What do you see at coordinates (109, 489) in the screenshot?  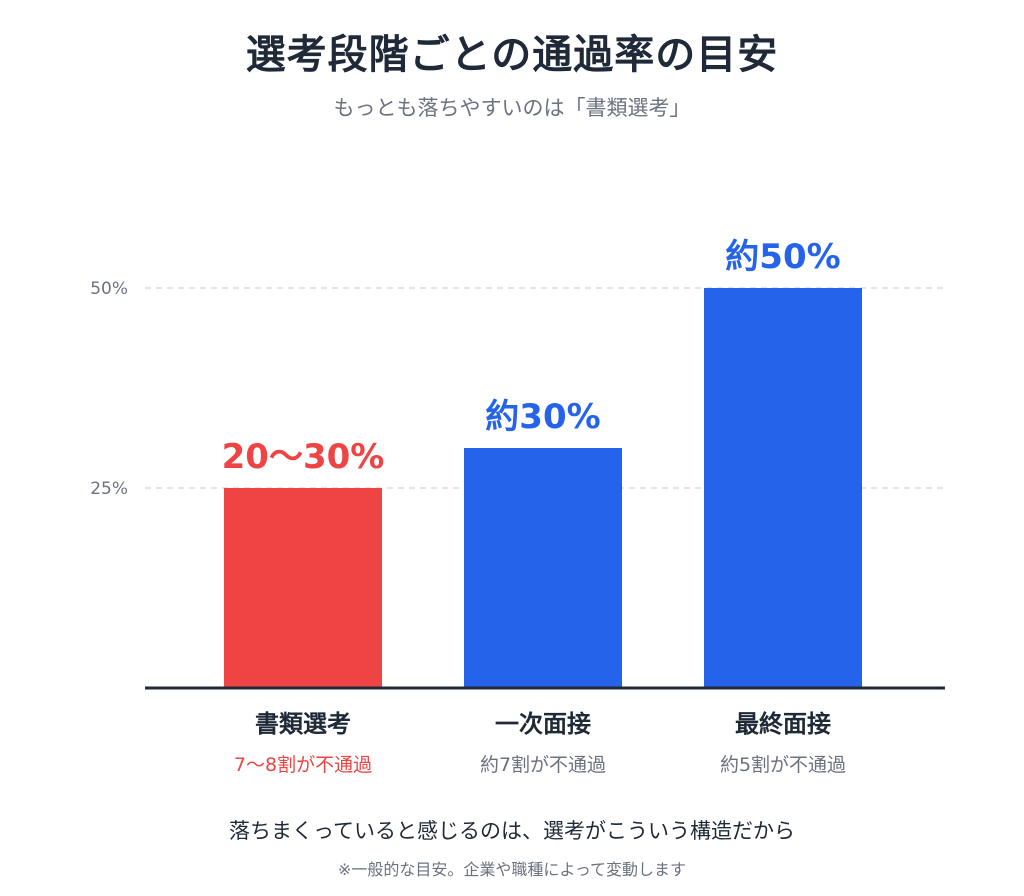 I see `y-tick-label: 25%` at bounding box center [109, 489].